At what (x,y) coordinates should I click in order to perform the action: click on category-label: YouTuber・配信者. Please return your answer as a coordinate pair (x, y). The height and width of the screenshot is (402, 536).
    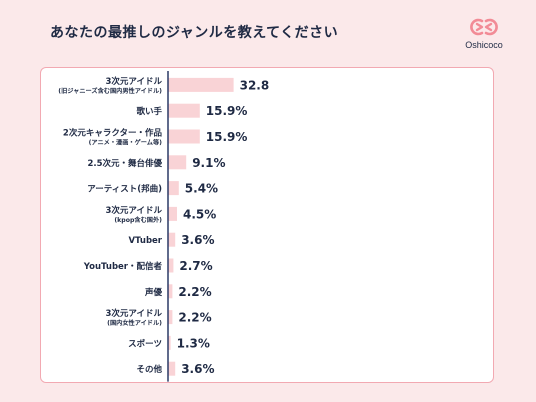
    Looking at the image, I should click on (123, 266).